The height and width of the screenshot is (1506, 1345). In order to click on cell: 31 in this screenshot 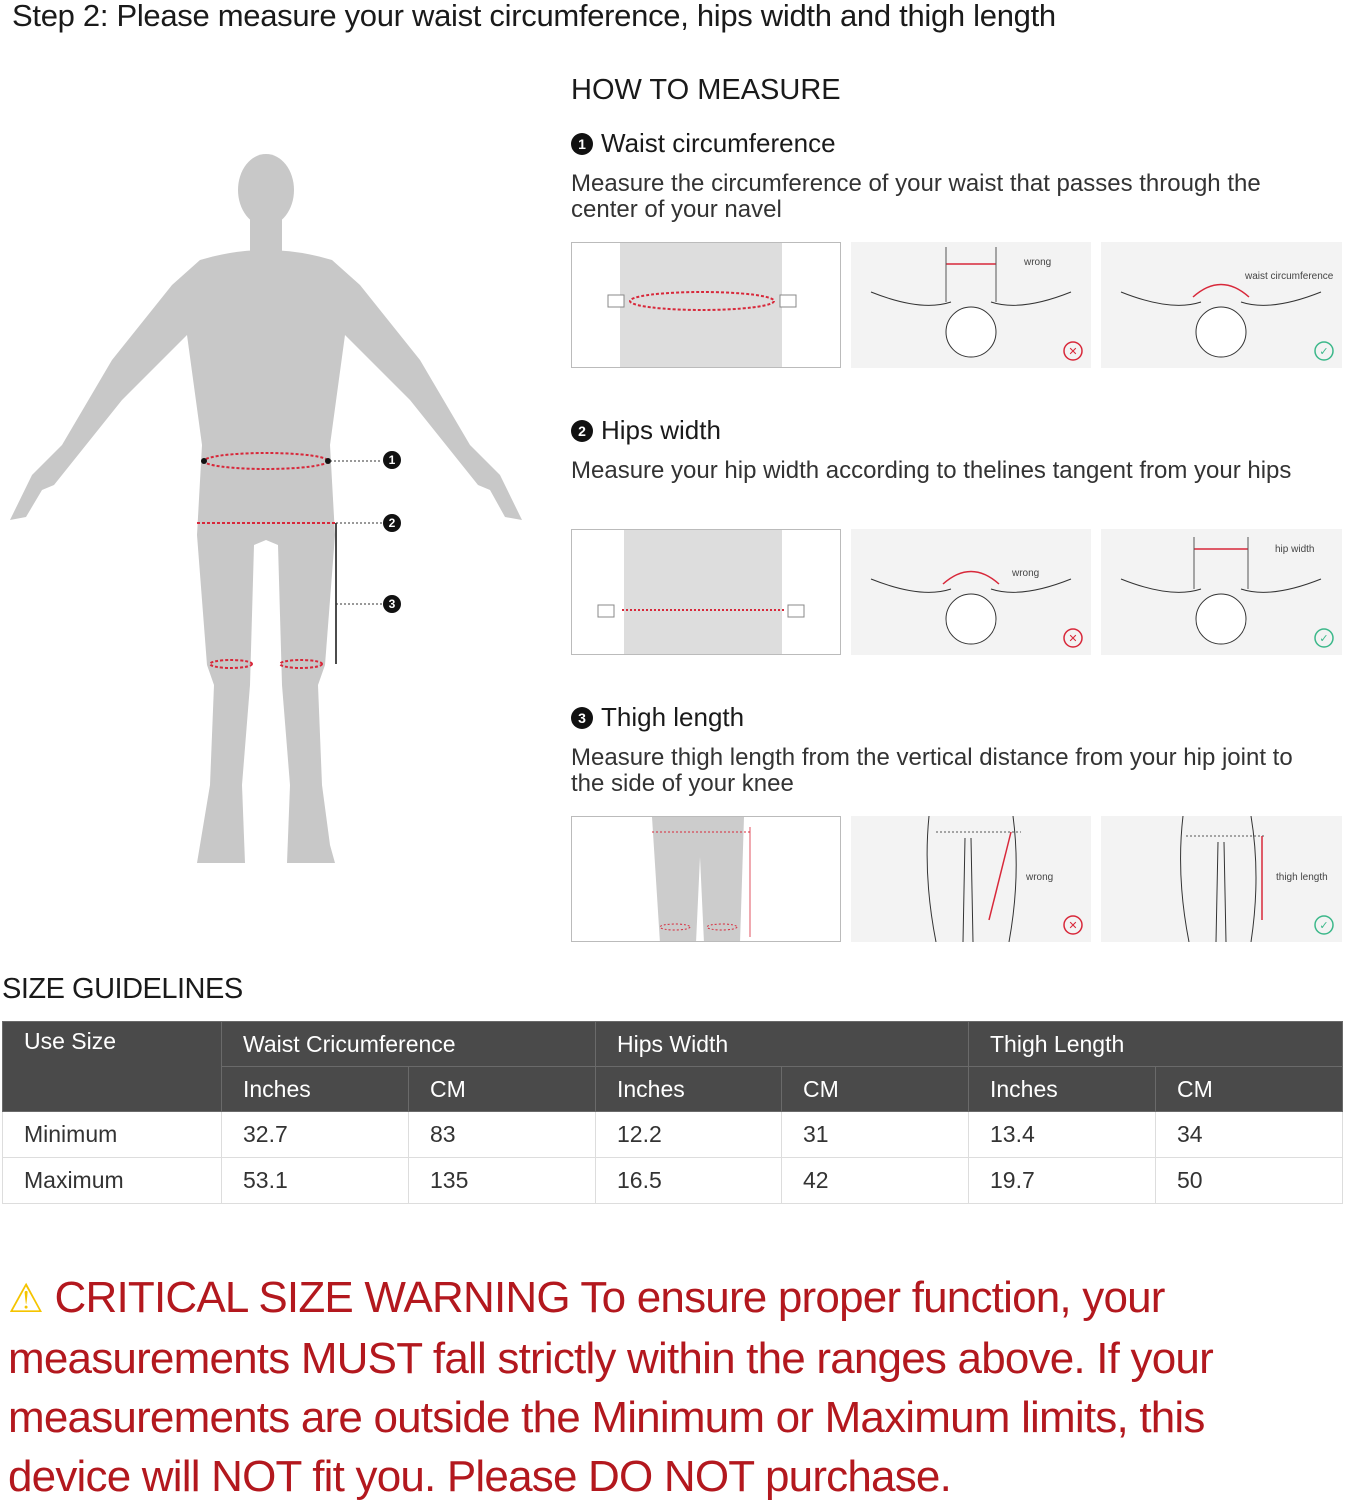, I will do `click(875, 1134)`.